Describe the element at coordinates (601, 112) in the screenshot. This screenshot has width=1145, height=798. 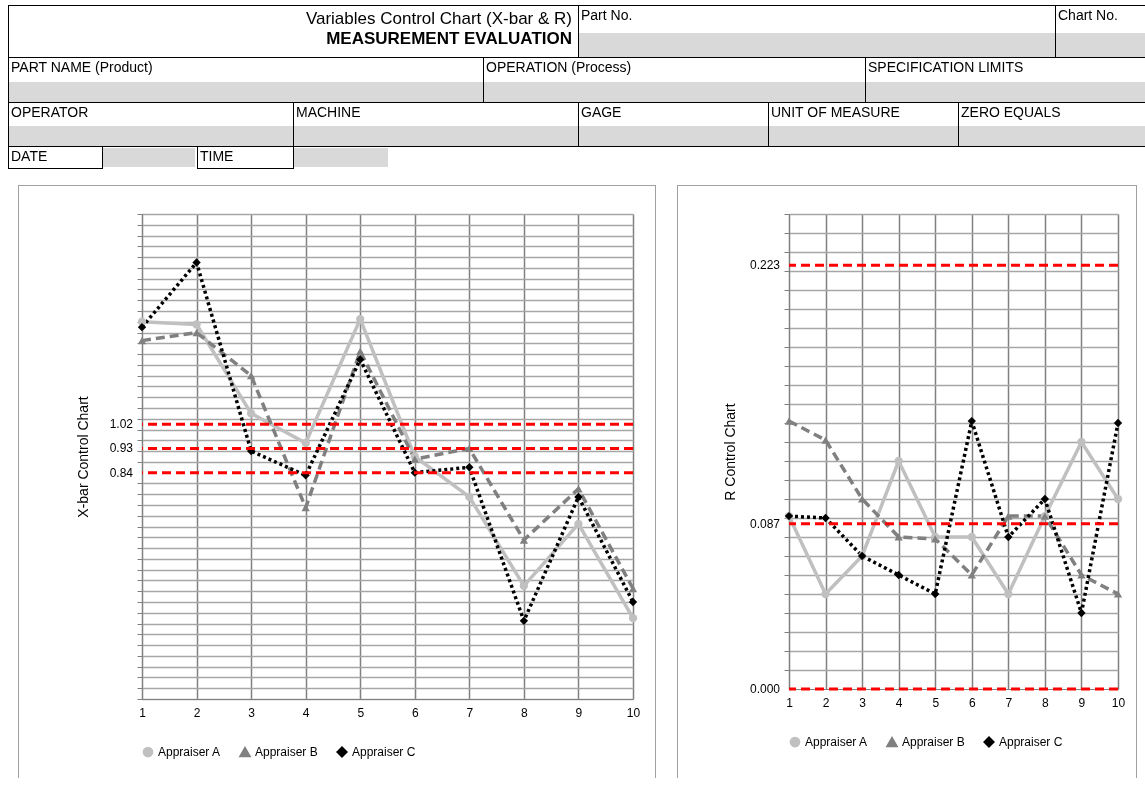
I see `text: GAGE` at that location.